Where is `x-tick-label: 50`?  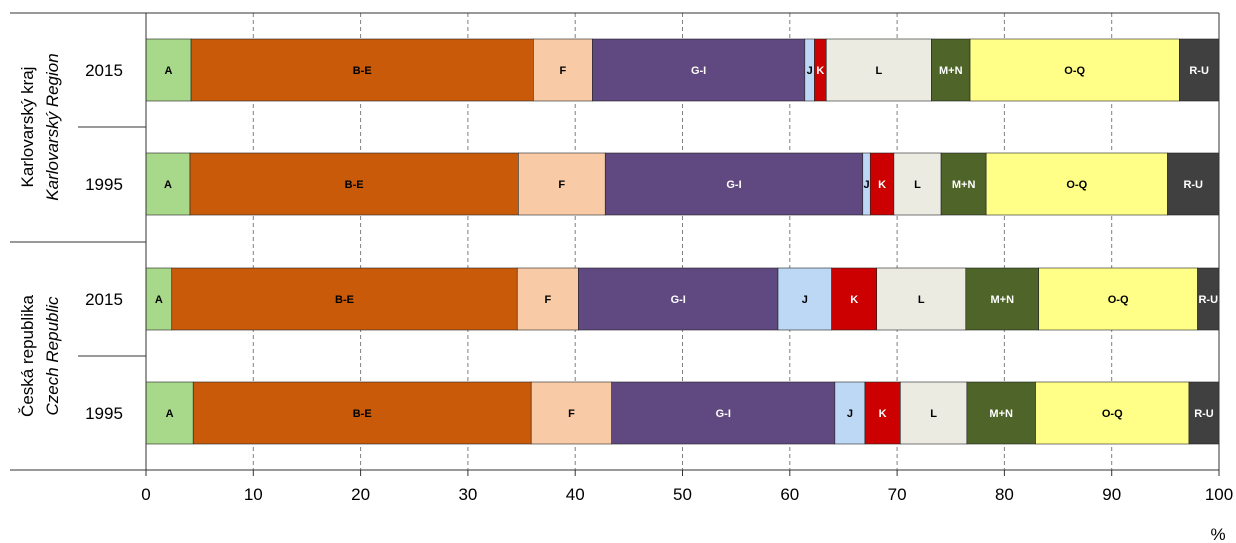
x-tick-label: 50 is located at coordinates (682, 494).